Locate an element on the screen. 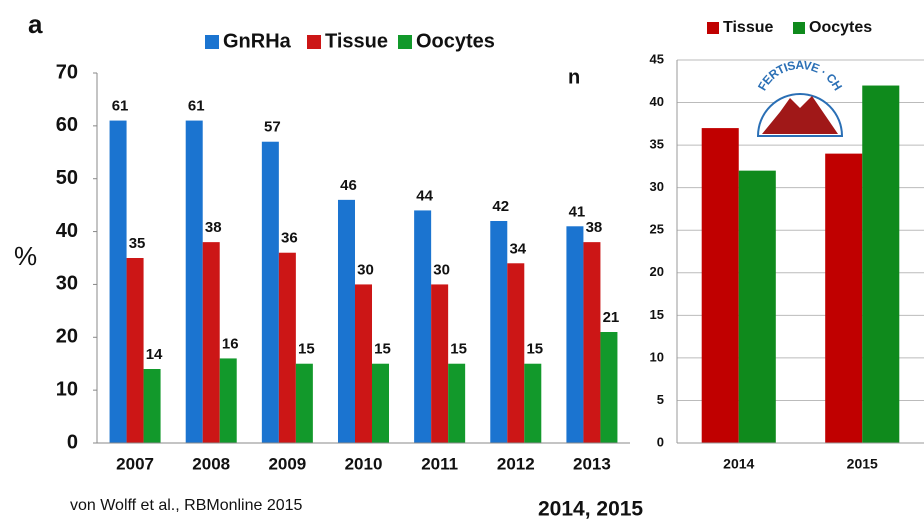  y-tick-label: 5 is located at coordinates (660, 399).